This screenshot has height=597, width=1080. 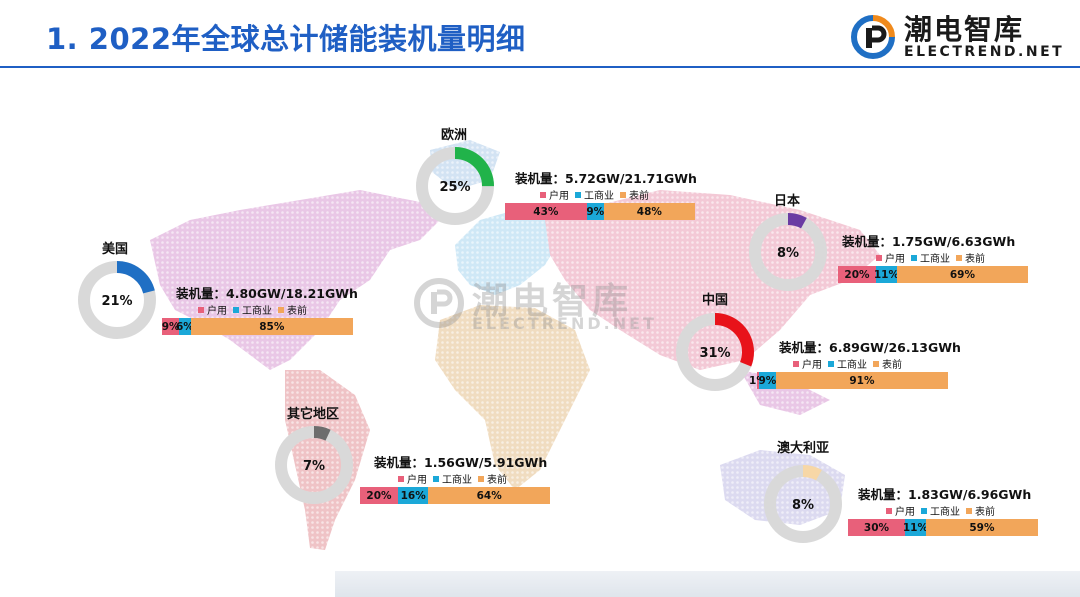 I want to click on brand-logo: 潮电智库 ELECTREND.NET, so click(x=959, y=35).